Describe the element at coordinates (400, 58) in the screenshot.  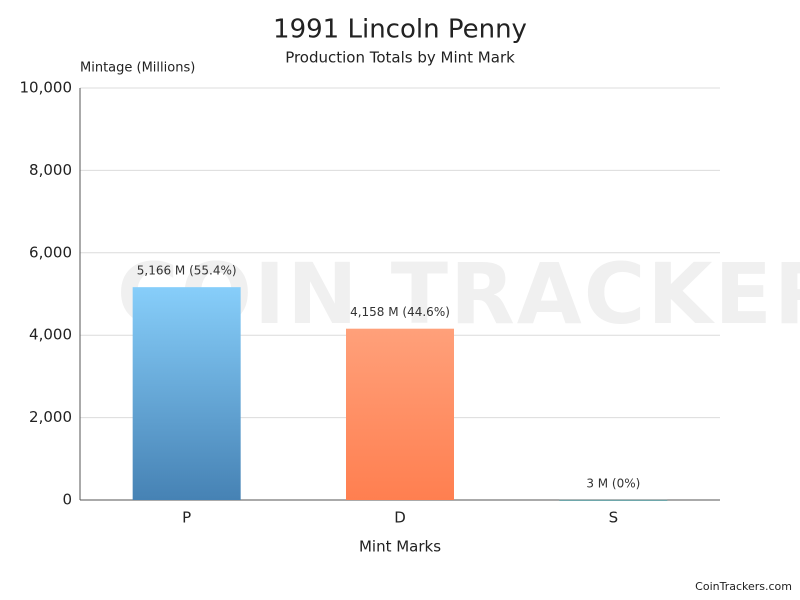
I see `chart-subtitle: Production Totals by Mint Mark` at that location.